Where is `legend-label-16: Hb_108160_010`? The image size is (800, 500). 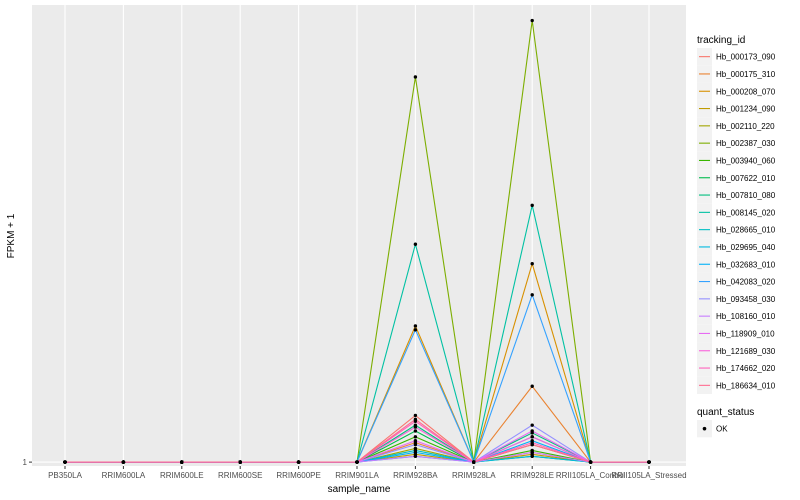
legend-label-16: Hb_108160_010 is located at coordinates (746, 316).